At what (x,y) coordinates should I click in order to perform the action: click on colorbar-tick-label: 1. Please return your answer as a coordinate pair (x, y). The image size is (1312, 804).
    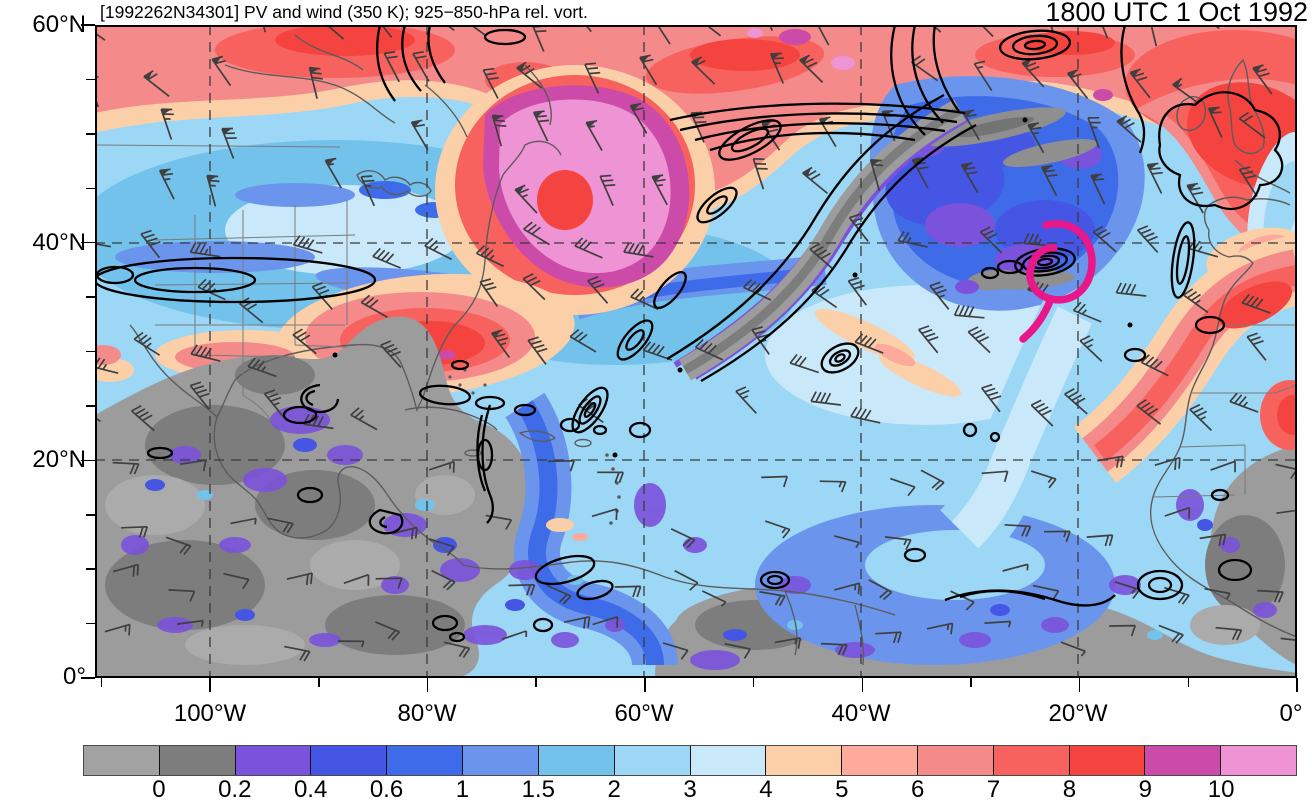
    Looking at the image, I should click on (462, 789).